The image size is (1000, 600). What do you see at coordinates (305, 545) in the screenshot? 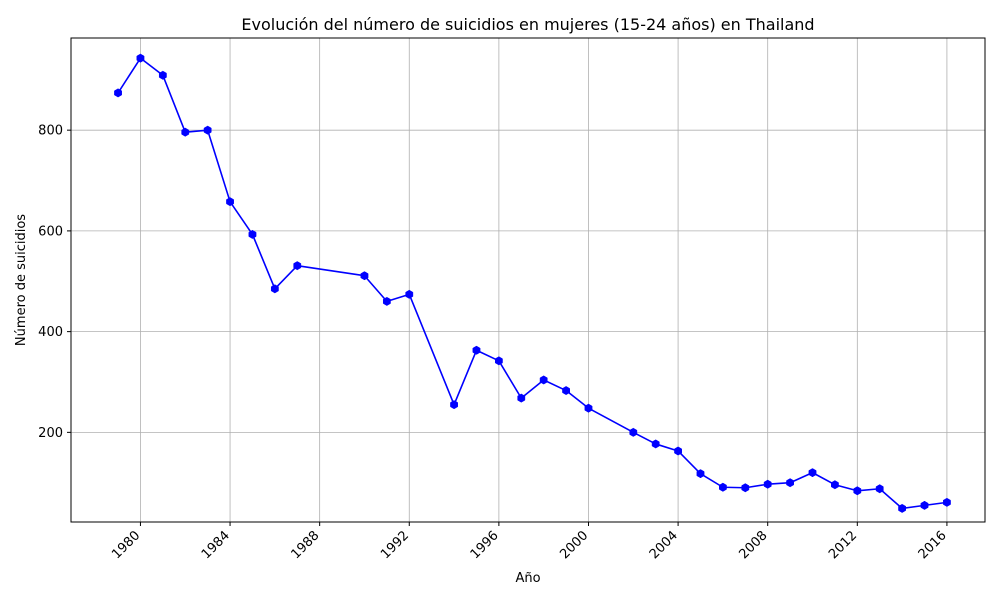
I see `x-tick-label: 1988` at bounding box center [305, 545].